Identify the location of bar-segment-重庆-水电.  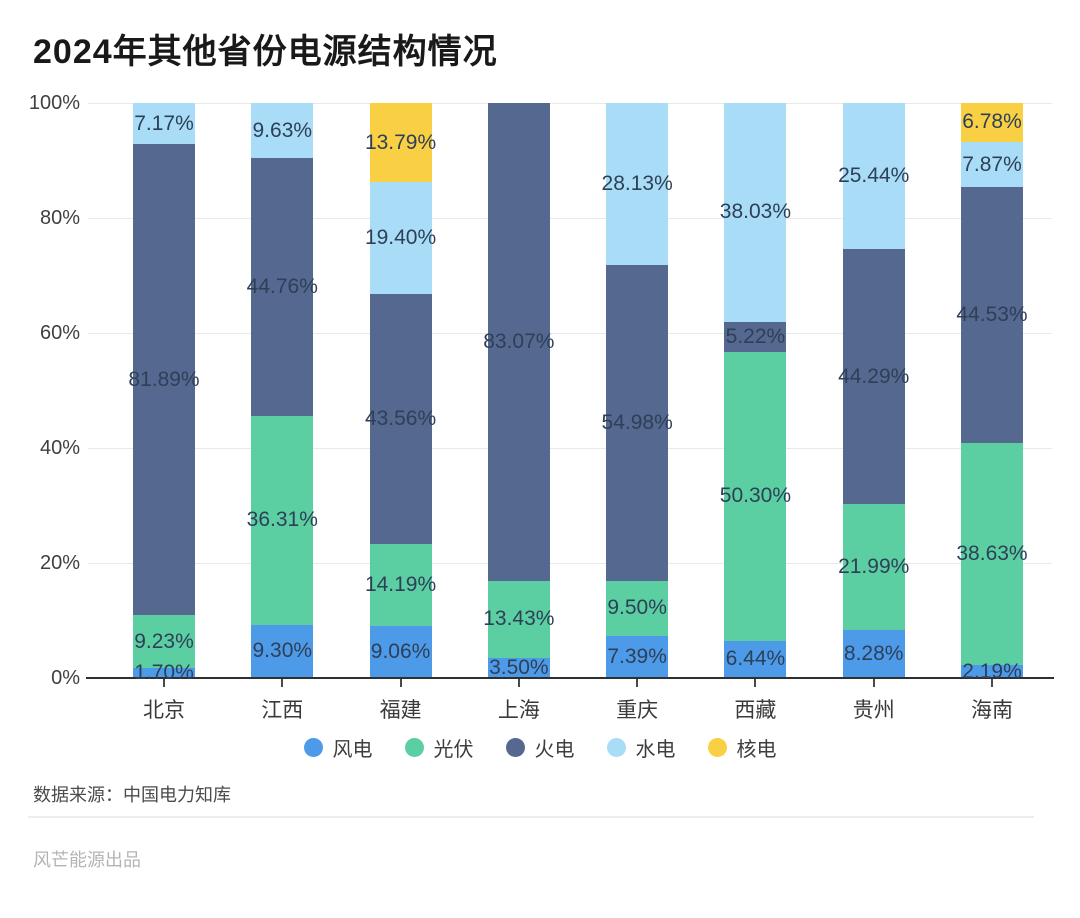
(637, 184).